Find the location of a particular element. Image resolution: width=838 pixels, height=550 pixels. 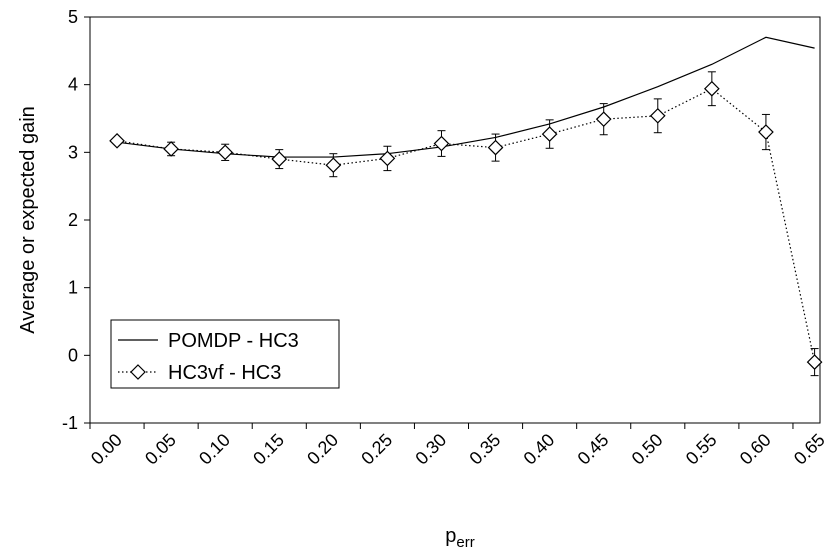

x-tick-label: 0.45 is located at coordinates (593, 449).